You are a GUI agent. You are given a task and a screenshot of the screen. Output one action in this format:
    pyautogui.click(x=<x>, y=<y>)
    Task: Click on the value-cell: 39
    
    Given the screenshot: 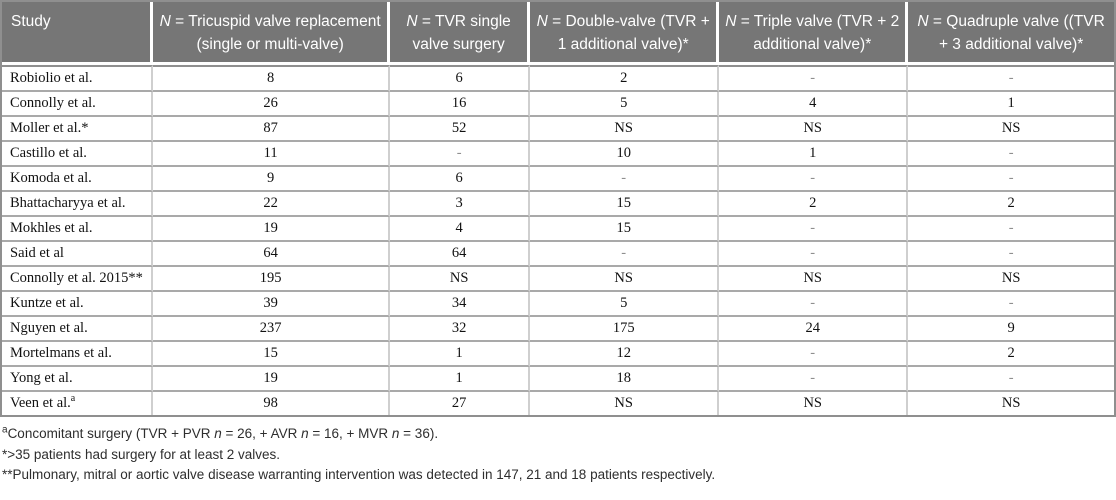 What is the action you would take?
    pyautogui.click(x=272, y=304)
    